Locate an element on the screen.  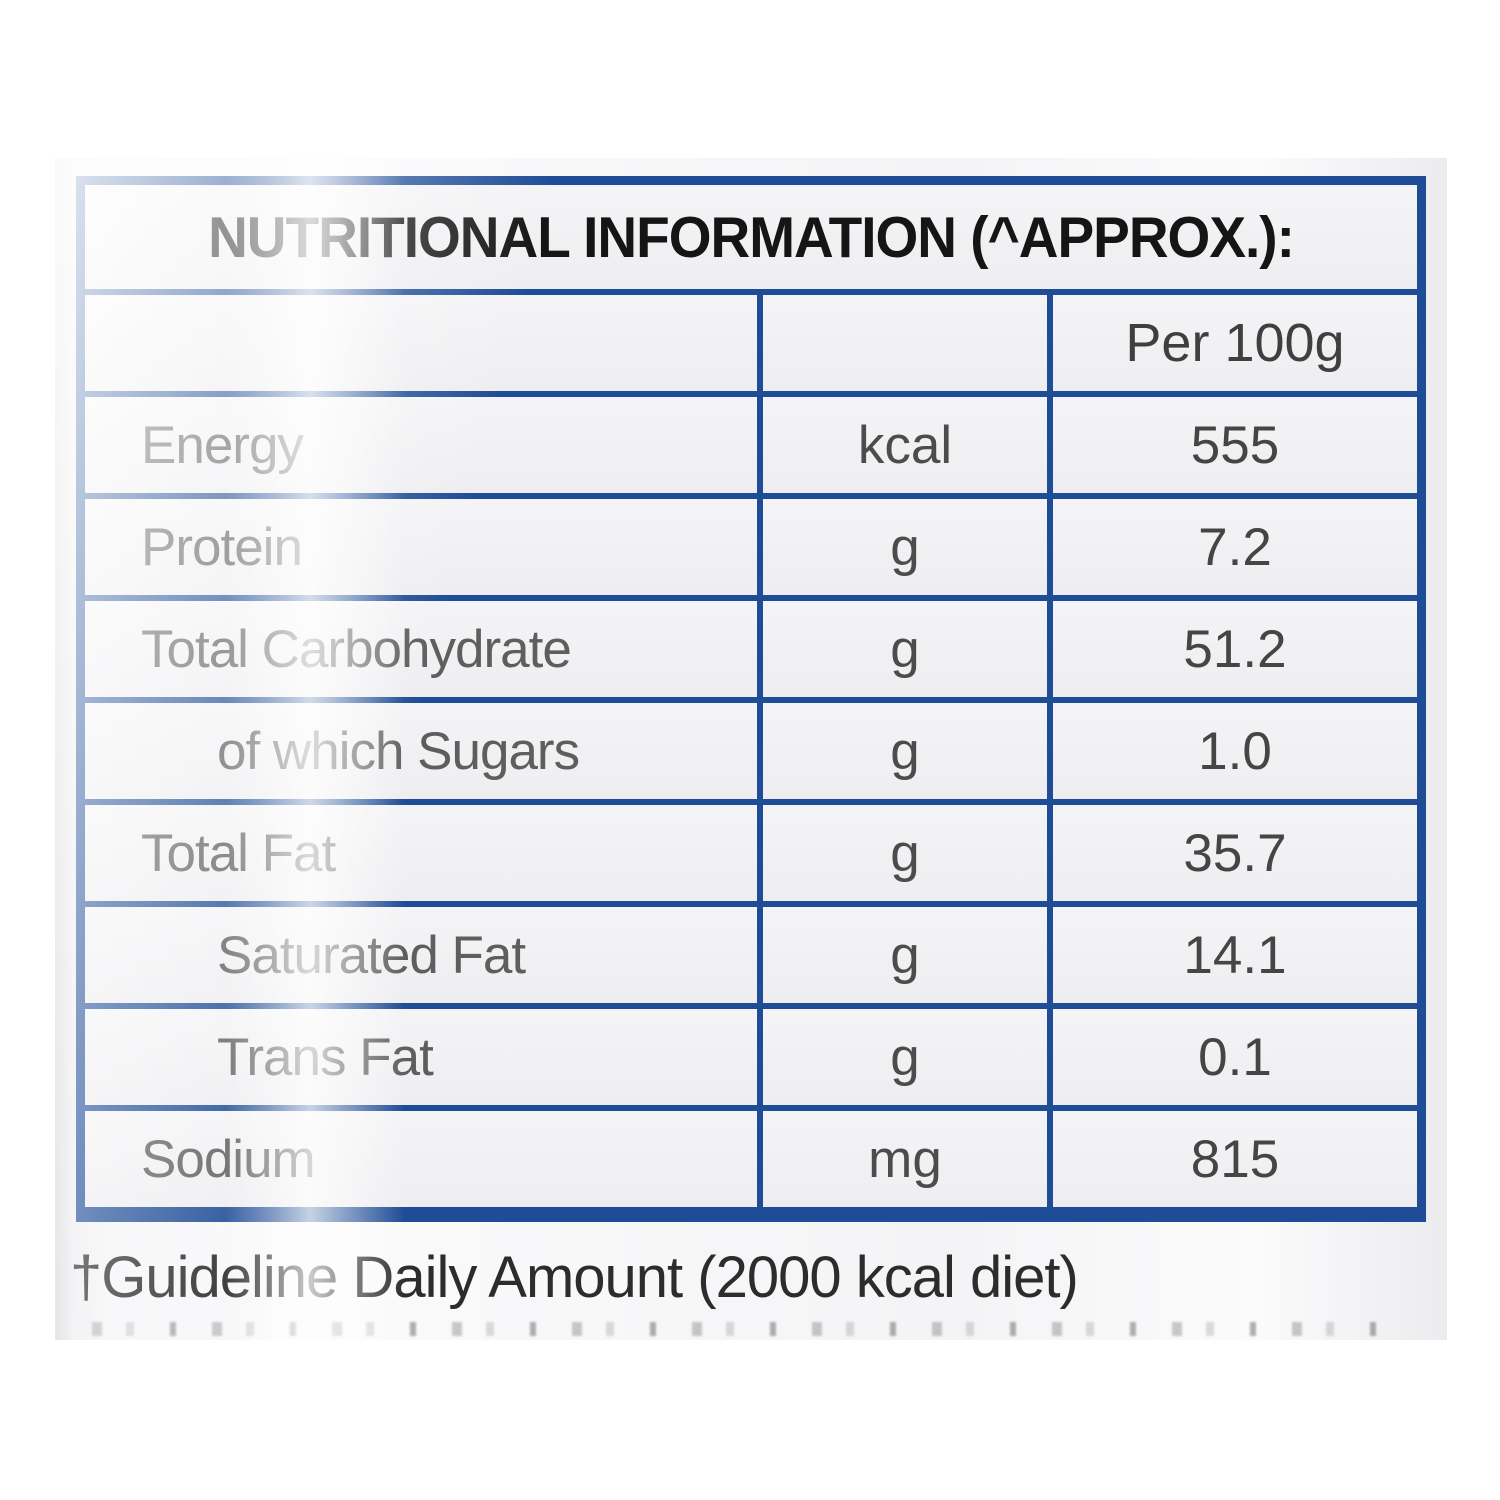
column-header-empty-label is located at coordinates (421, 343).